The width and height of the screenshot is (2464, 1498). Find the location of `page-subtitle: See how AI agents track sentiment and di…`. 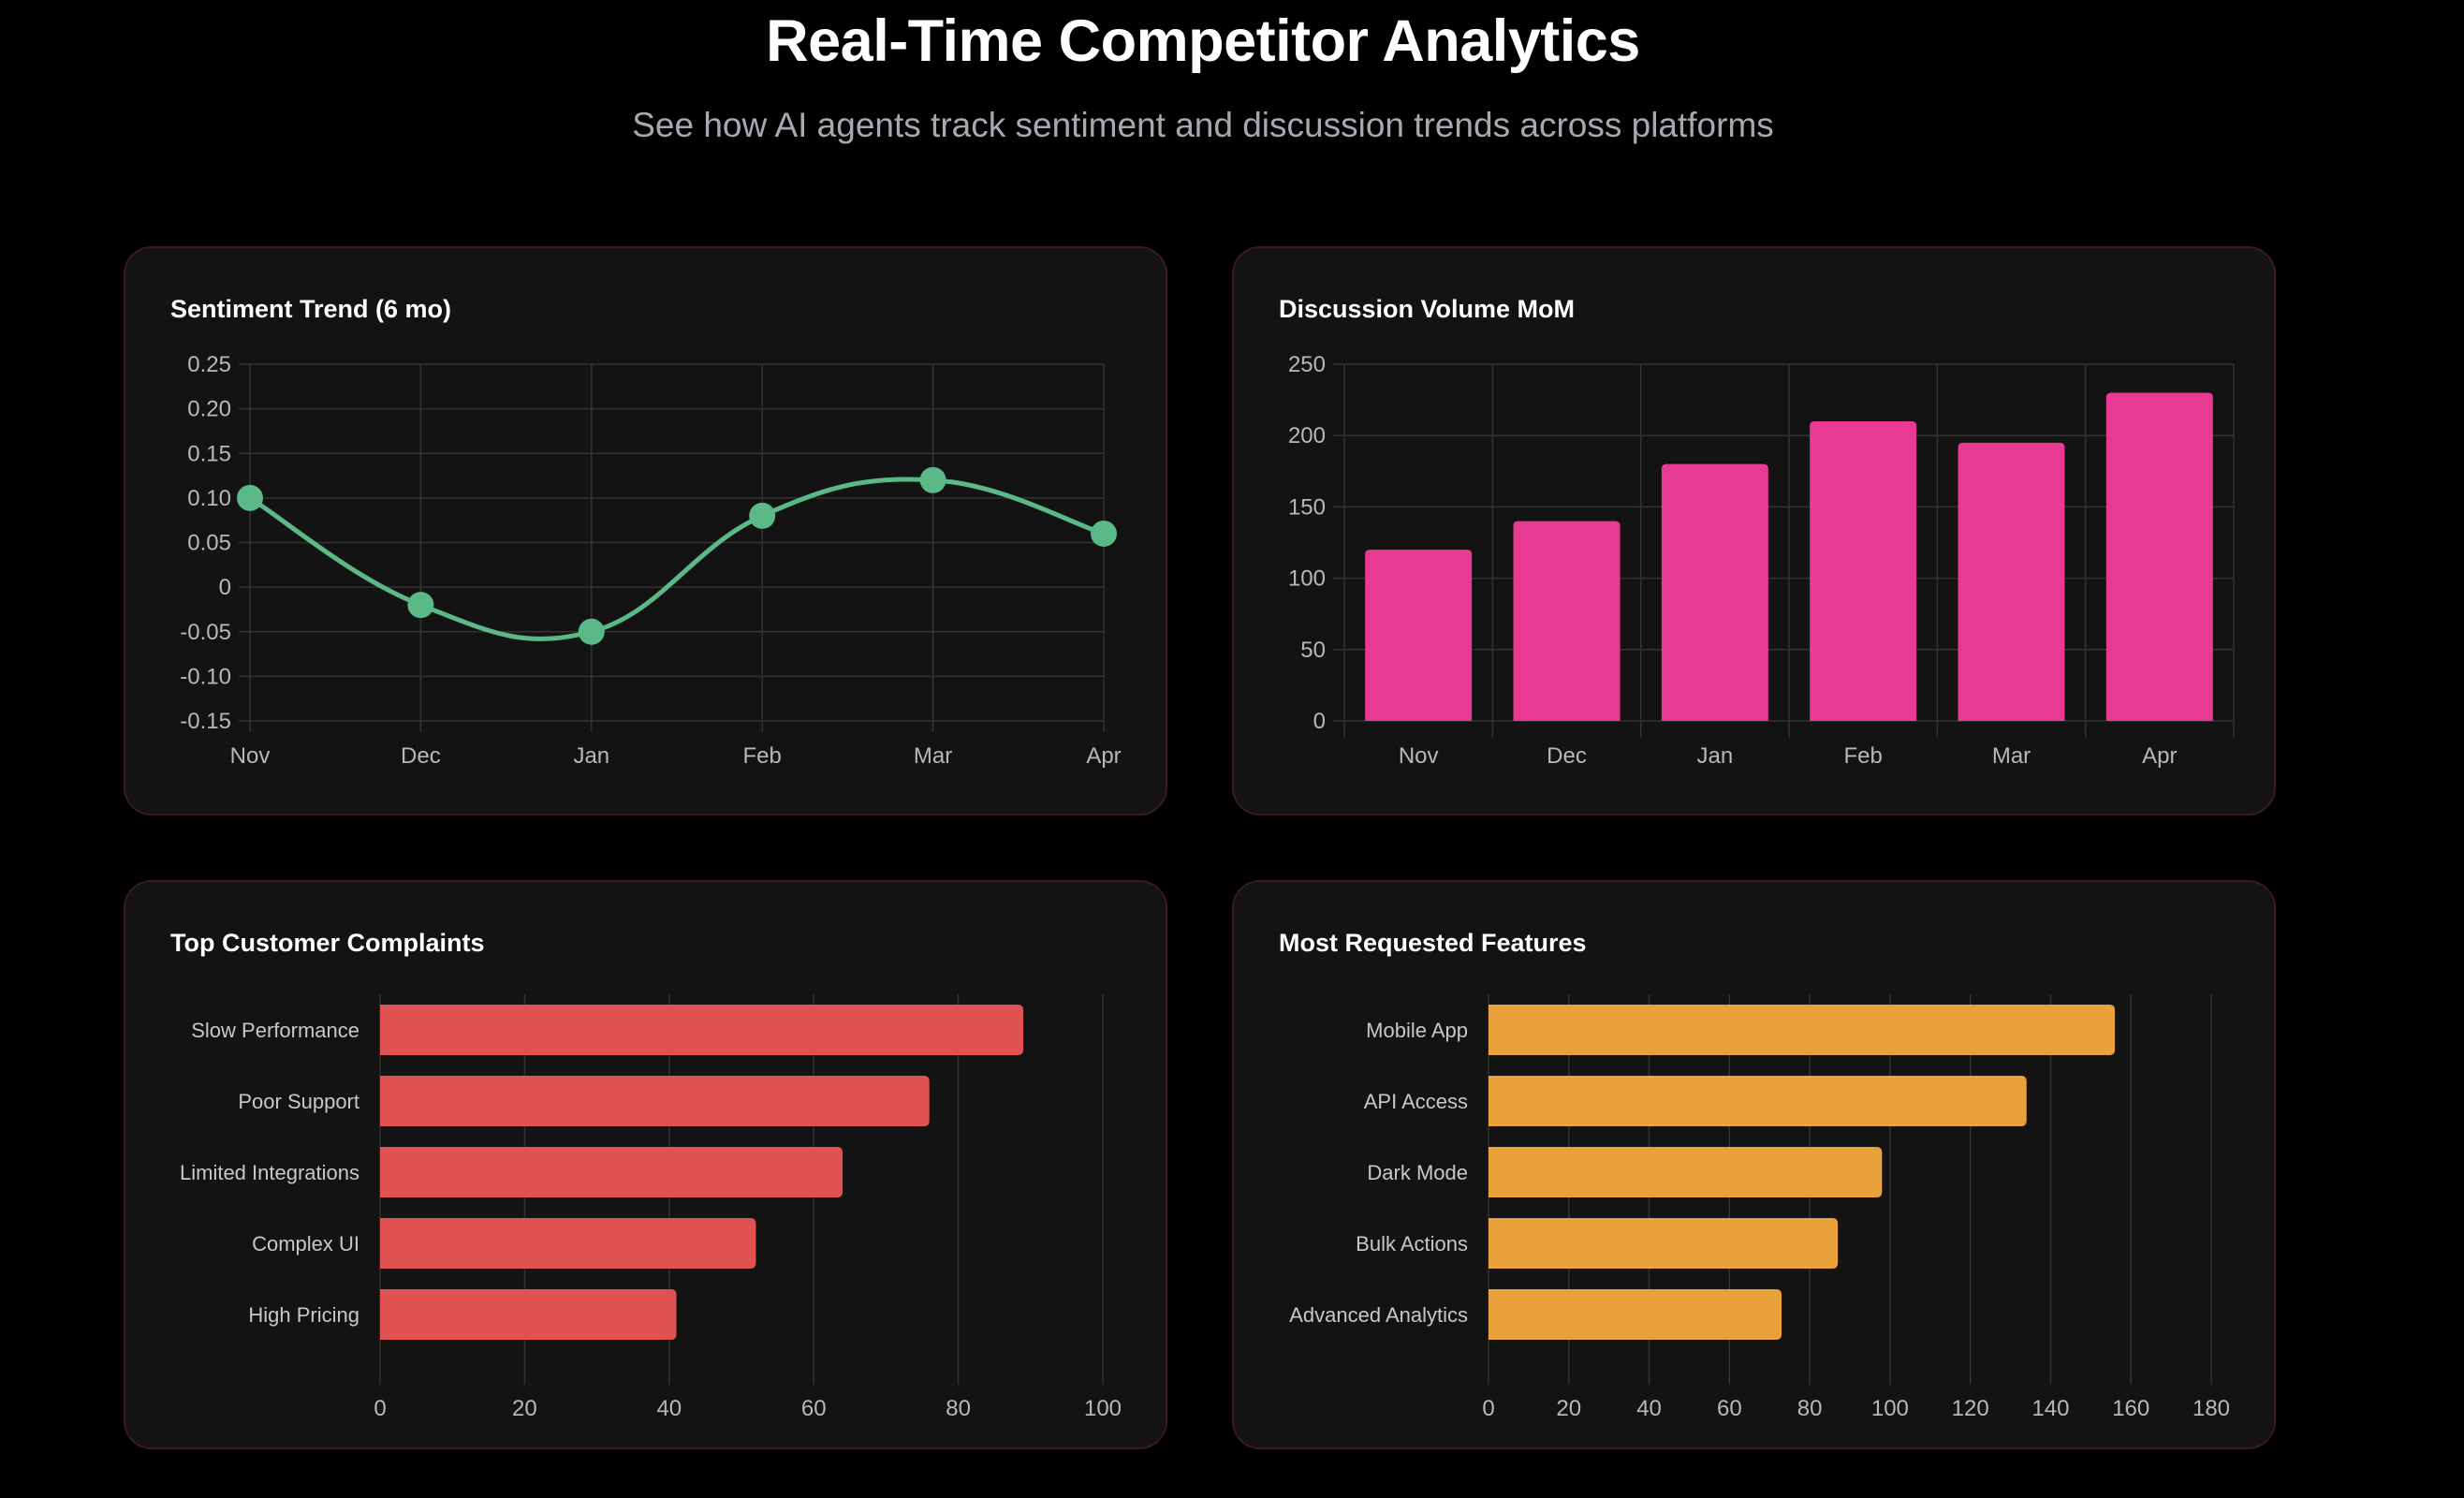

page-subtitle: See how AI agents track sentiment and di… is located at coordinates (1203, 125).